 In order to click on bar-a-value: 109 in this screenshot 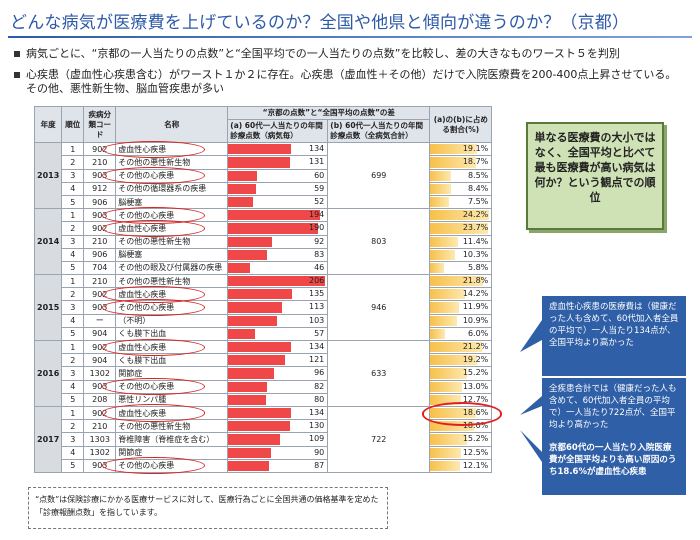, I will do `click(316, 439)`.